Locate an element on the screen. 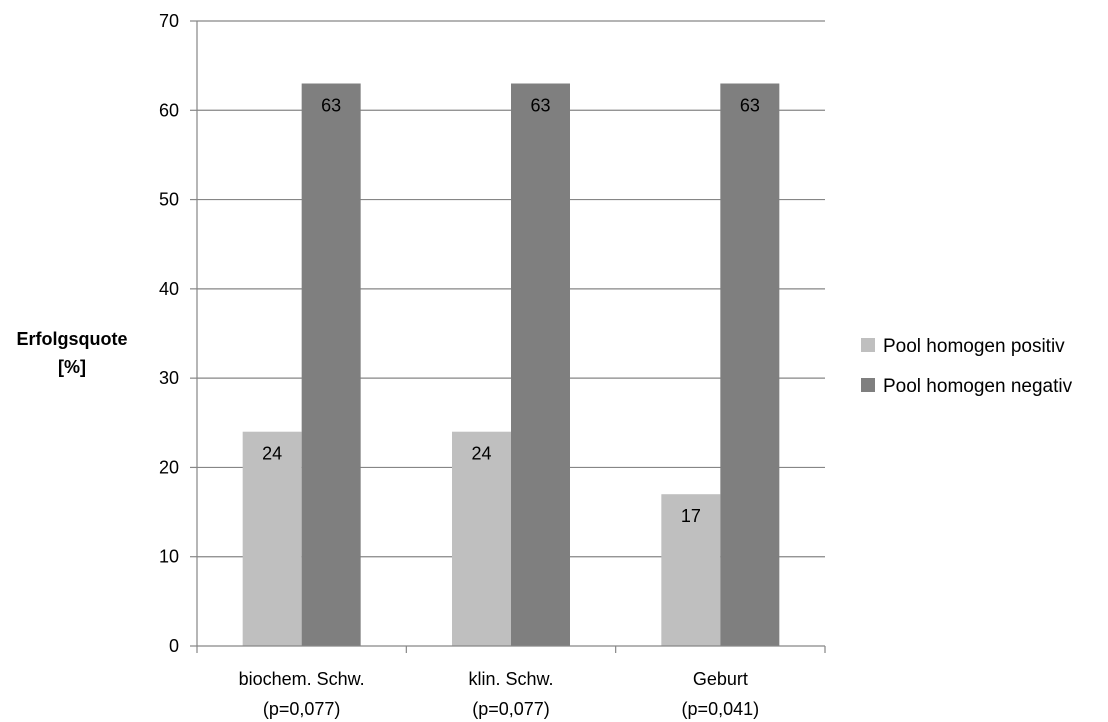  x-category-label: klin. Schw. is located at coordinates (510, 679).